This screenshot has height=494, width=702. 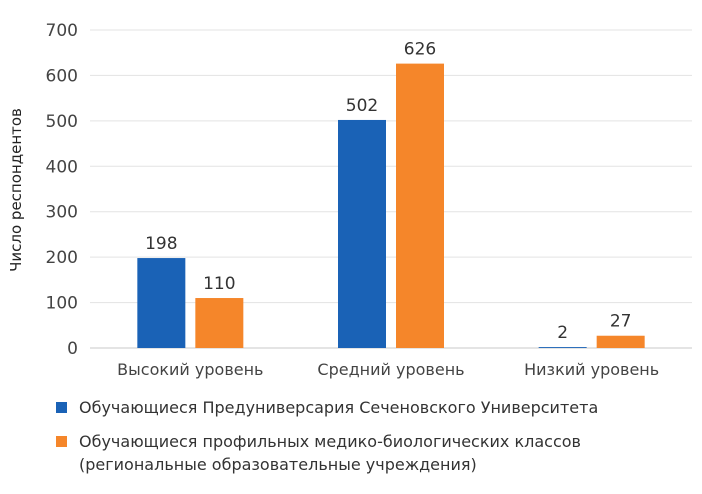 What do you see at coordinates (420, 50) in the screenshot?
I see `data-label-series-2-cat-2: 626` at bounding box center [420, 50].